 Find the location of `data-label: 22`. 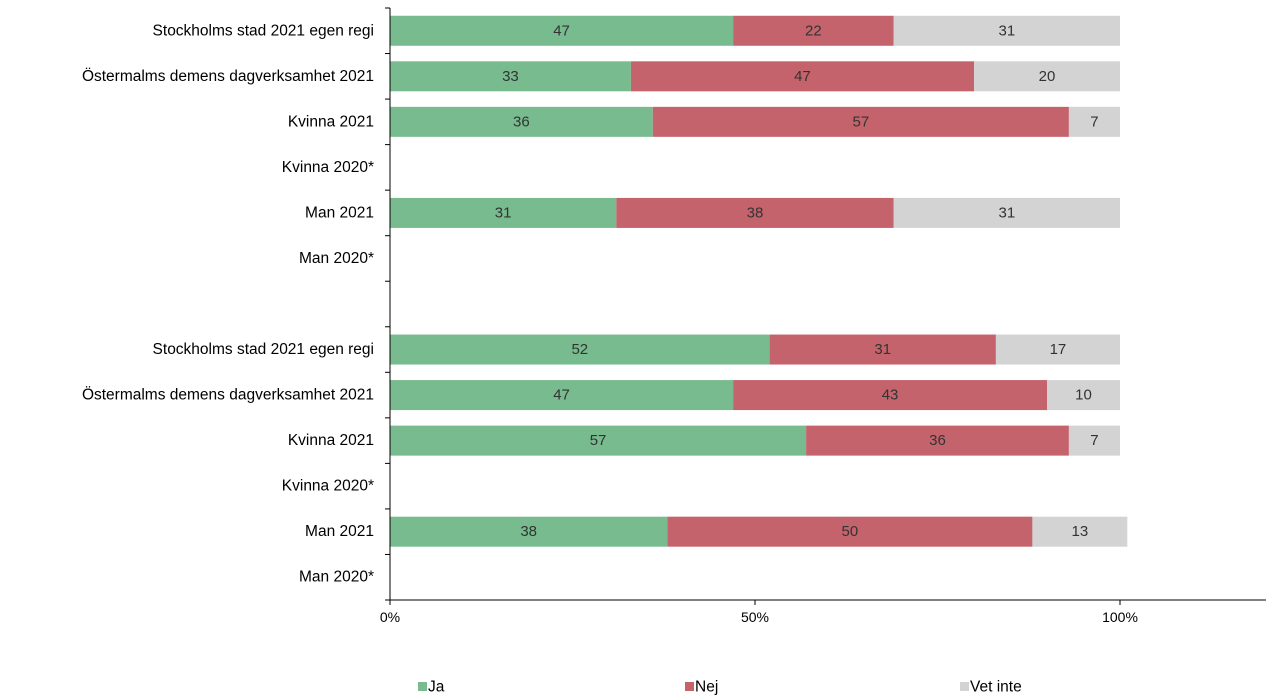

data-label: 22 is located at coordinates (813, 30).